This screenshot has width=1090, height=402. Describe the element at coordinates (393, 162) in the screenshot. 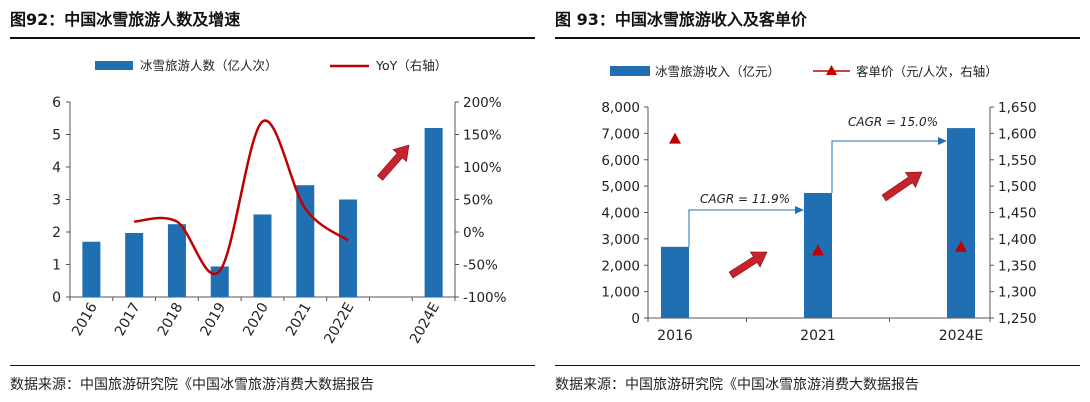

I see `growth-arrow` at that location.